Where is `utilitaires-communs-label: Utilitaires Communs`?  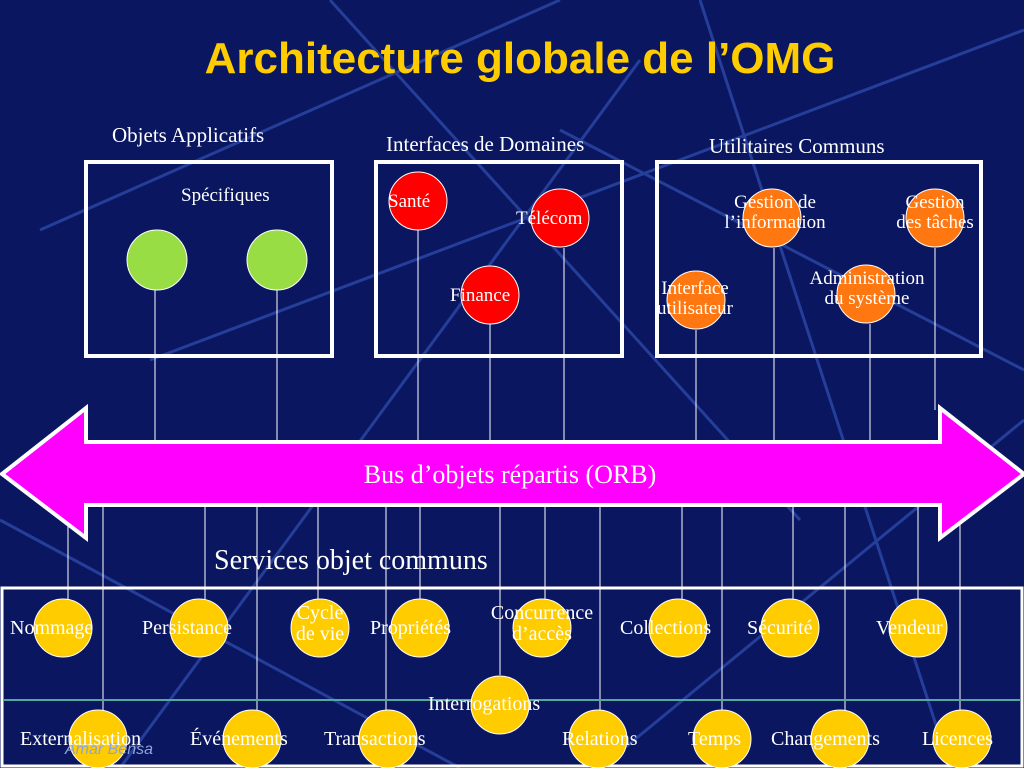
utilitaires-communs-label: Utilitaires Communs is located at coordinates (797, 146).